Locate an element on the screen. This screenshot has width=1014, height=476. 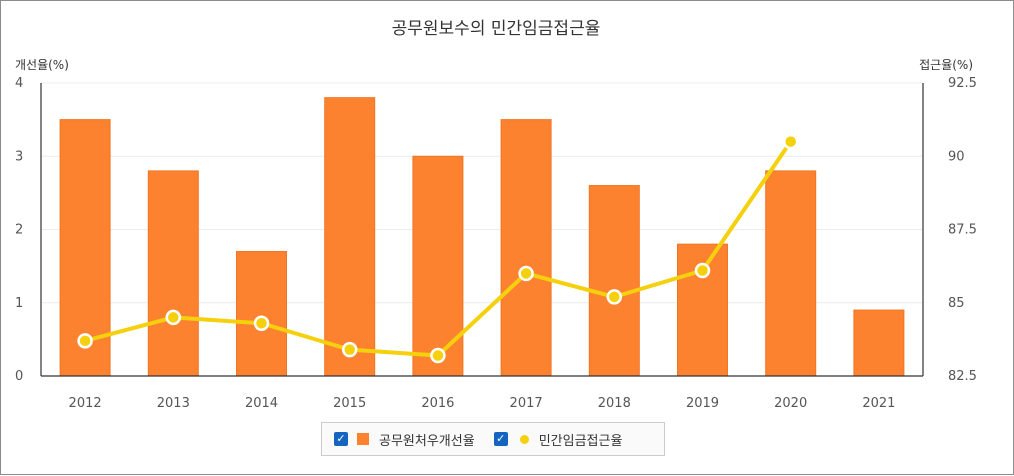
legend: ✓ 공무원처우개선율 ✓ 민간임금접근율 is located at coordinates (493, 439).